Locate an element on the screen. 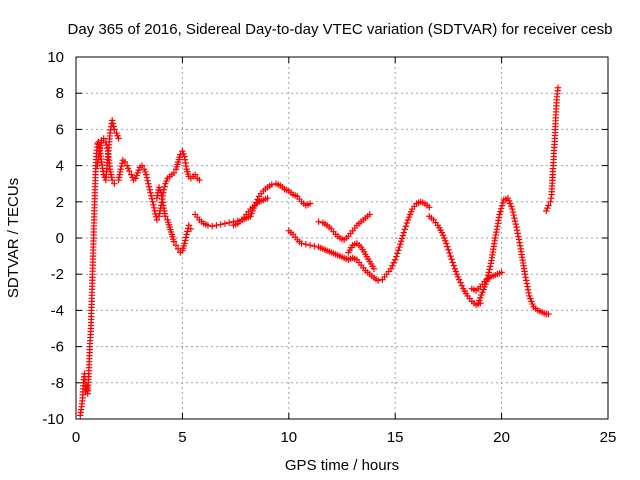 This screenshot has height=480, width=640. x-tick-label: 10 is located at coordinates (288, 437).